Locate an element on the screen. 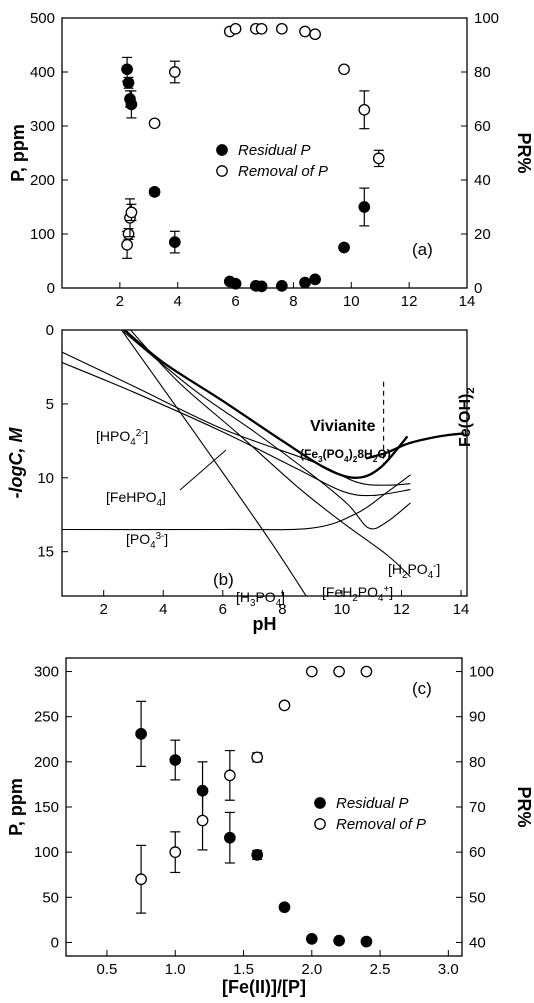  label-feh2po4-part: + is located at coordinates (386, 589).